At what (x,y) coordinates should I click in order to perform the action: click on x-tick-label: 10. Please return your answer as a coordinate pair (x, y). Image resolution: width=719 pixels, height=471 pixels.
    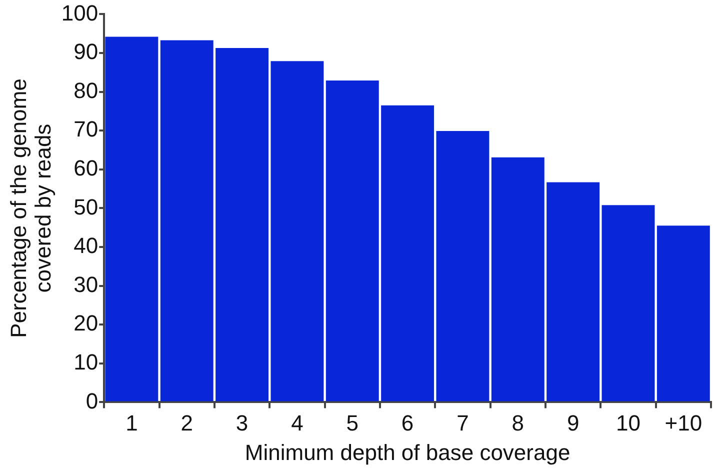
    Looking at the image, I should click on (628, 423).